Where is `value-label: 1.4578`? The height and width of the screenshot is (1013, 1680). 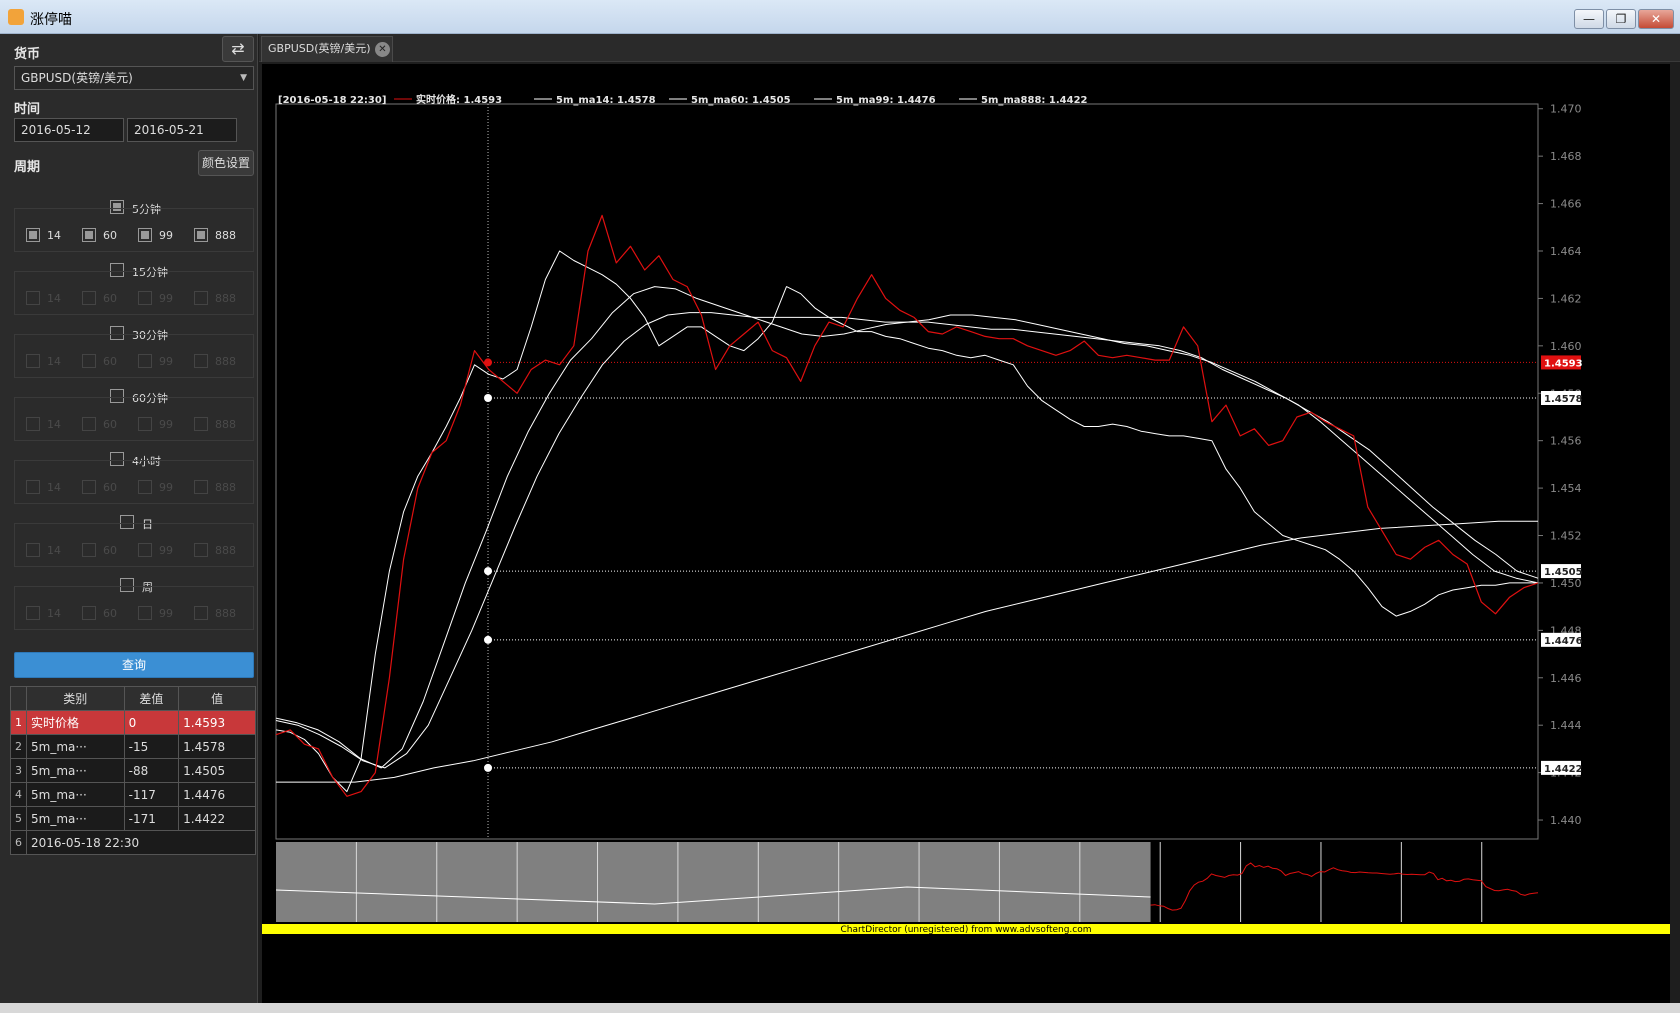
value-label: 1.4578 is located at coordinates (1563, 399).